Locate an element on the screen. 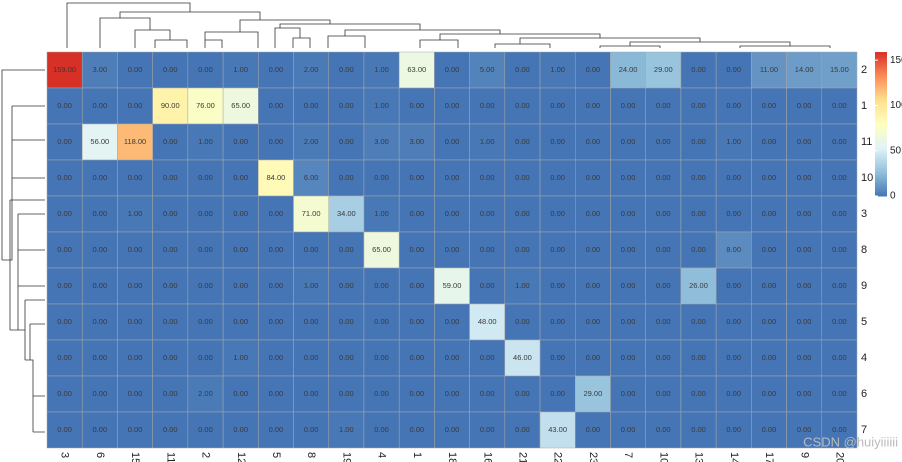  cell-label: 71.00 is located at coordinates (311, 213).